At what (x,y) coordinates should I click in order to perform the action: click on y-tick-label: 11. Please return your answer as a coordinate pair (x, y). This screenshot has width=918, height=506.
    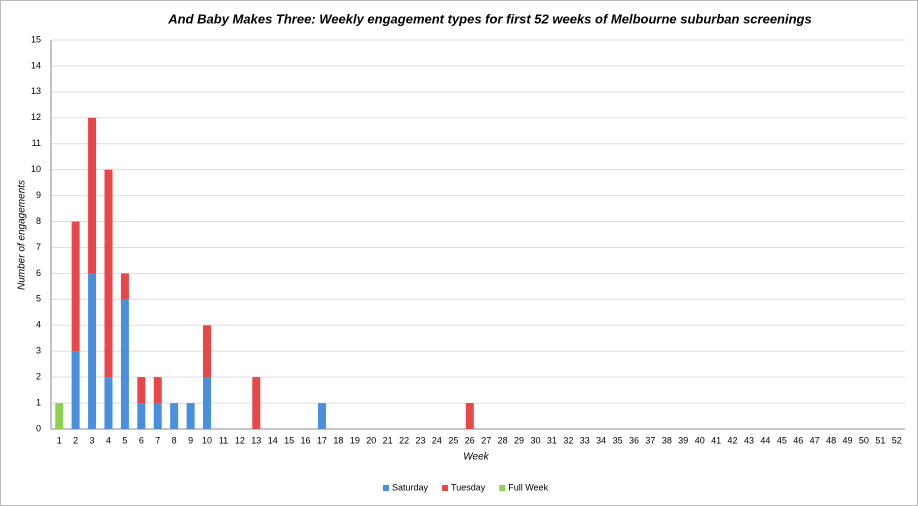
    Looking at the image, I should click on (36, 143).